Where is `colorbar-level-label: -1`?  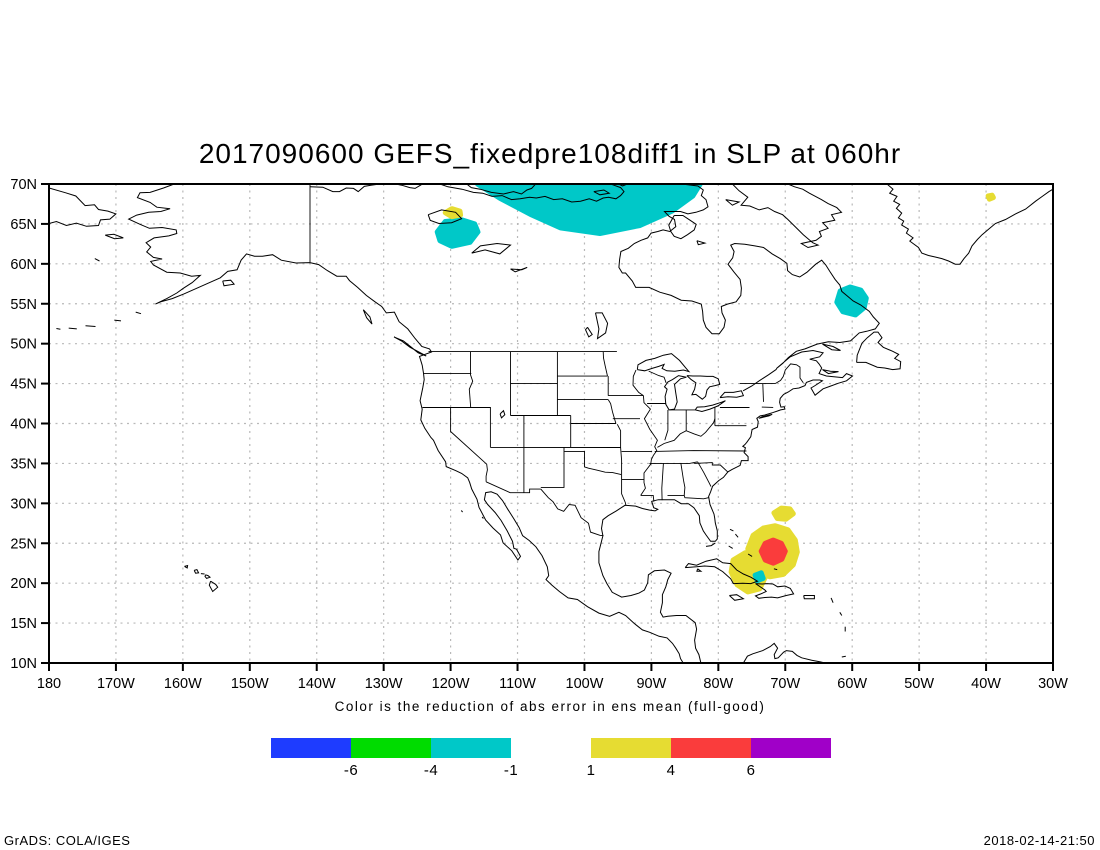
colorbar-level-label: -1 is located at coordinates (511, 770).